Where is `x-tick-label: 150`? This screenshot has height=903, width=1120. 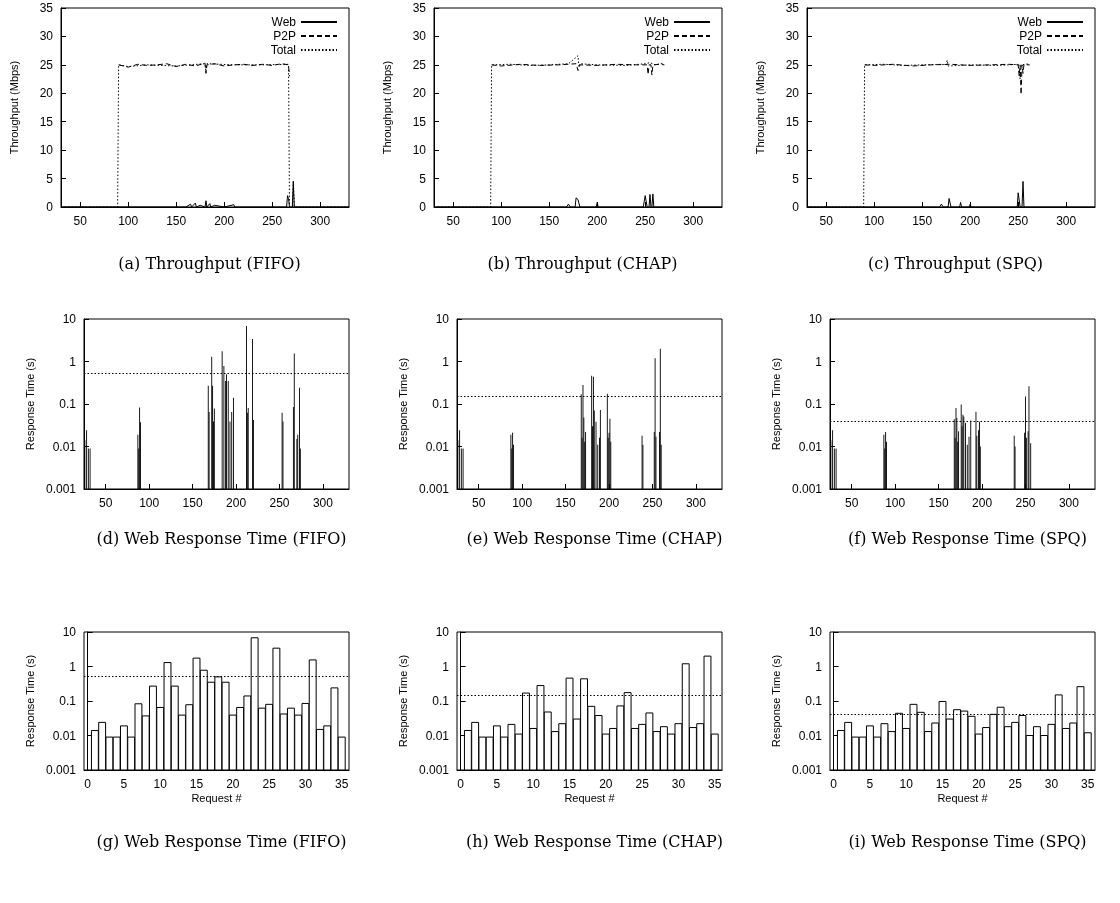 x-tick-label: 150 is located at coordinates (192, 503).